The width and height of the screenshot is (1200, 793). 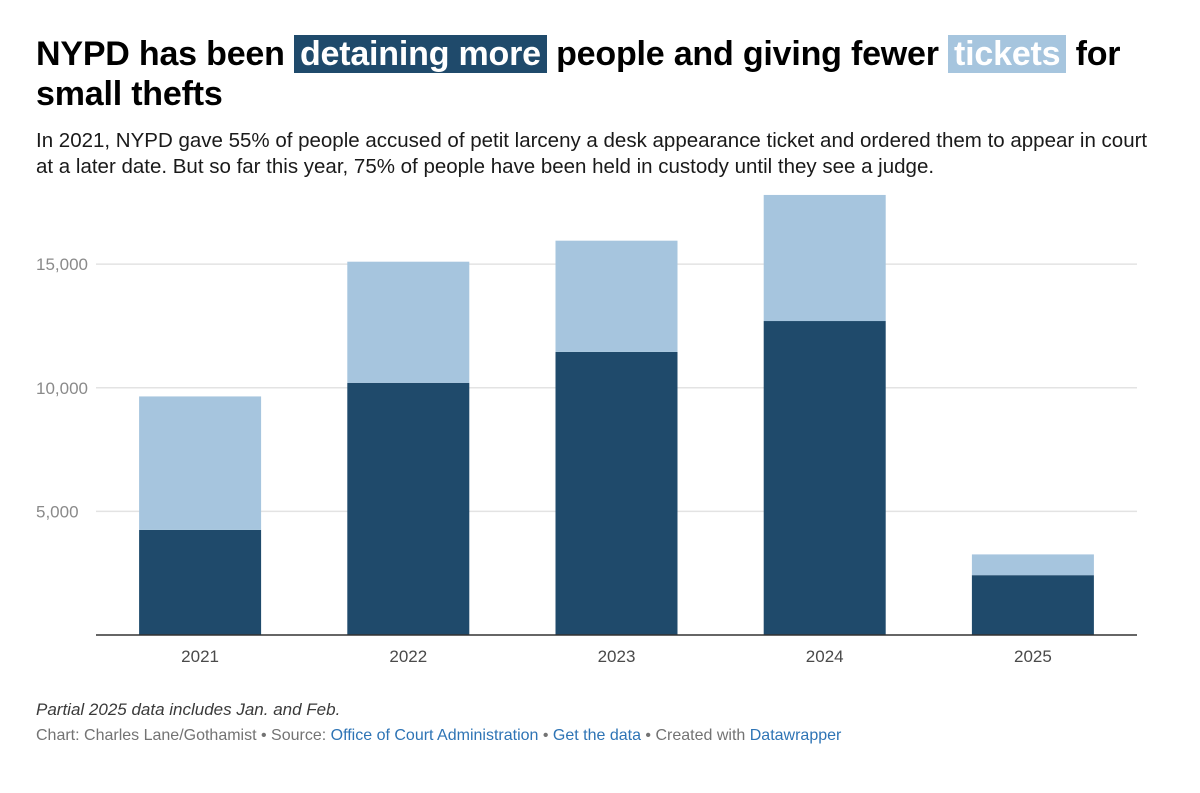 What do you see at coordinates (824, 258) in the screenshot?
I see `bar-tickets-2024` at bounding box center [824, 258].